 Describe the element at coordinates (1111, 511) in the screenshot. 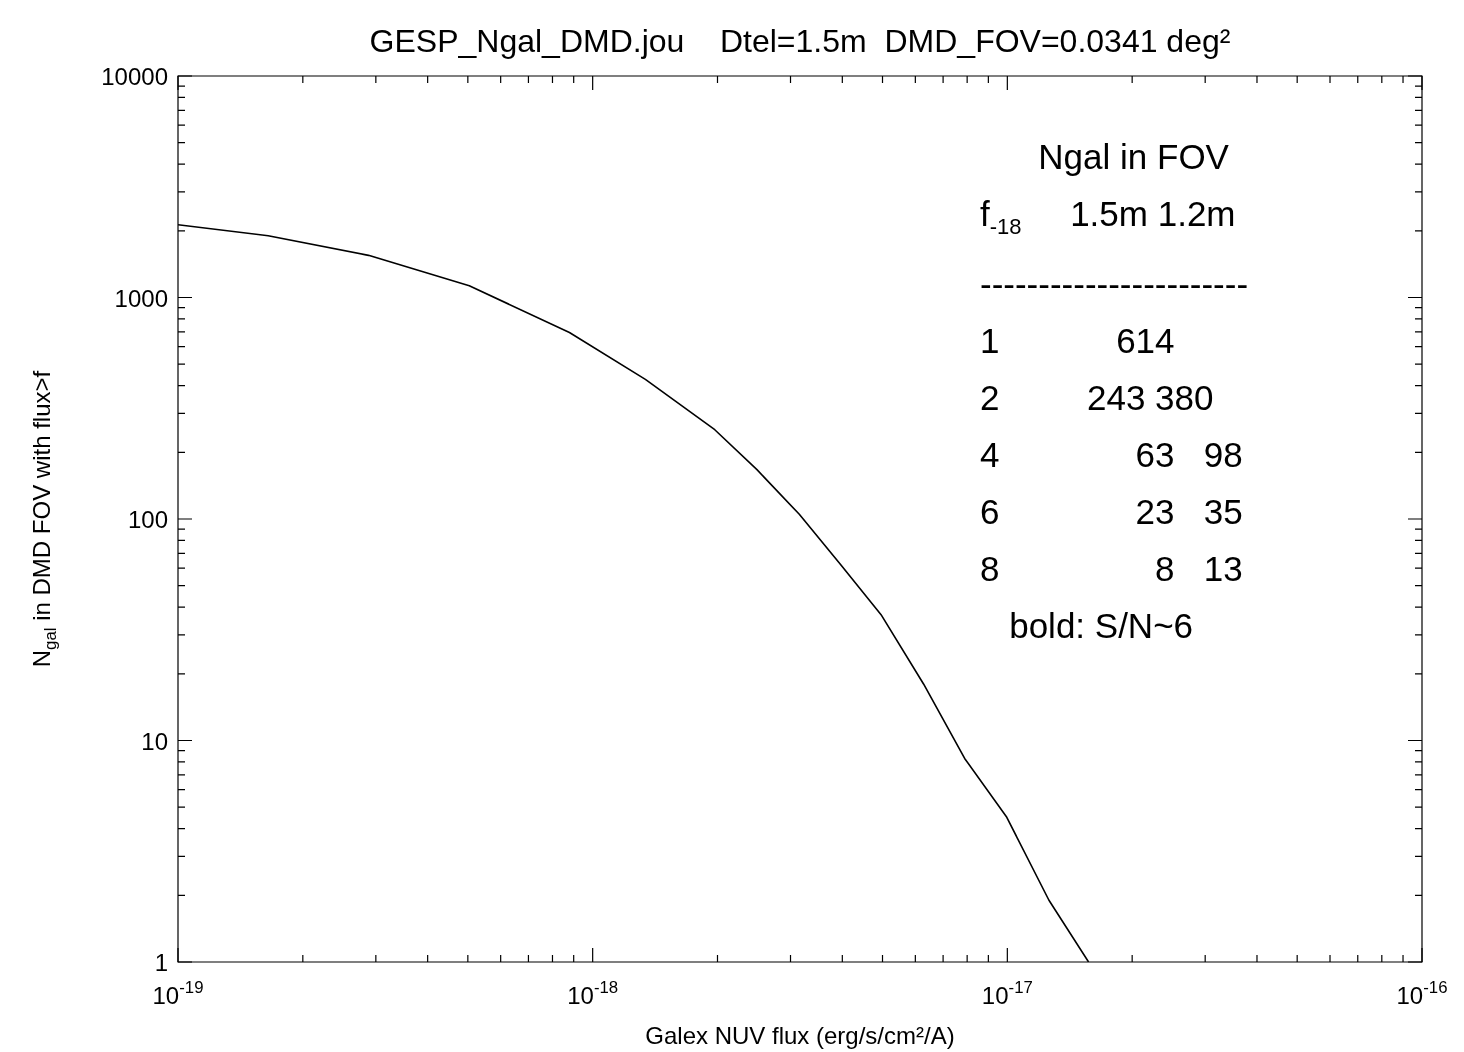

I see `annotation: 6 23 35` at that location.